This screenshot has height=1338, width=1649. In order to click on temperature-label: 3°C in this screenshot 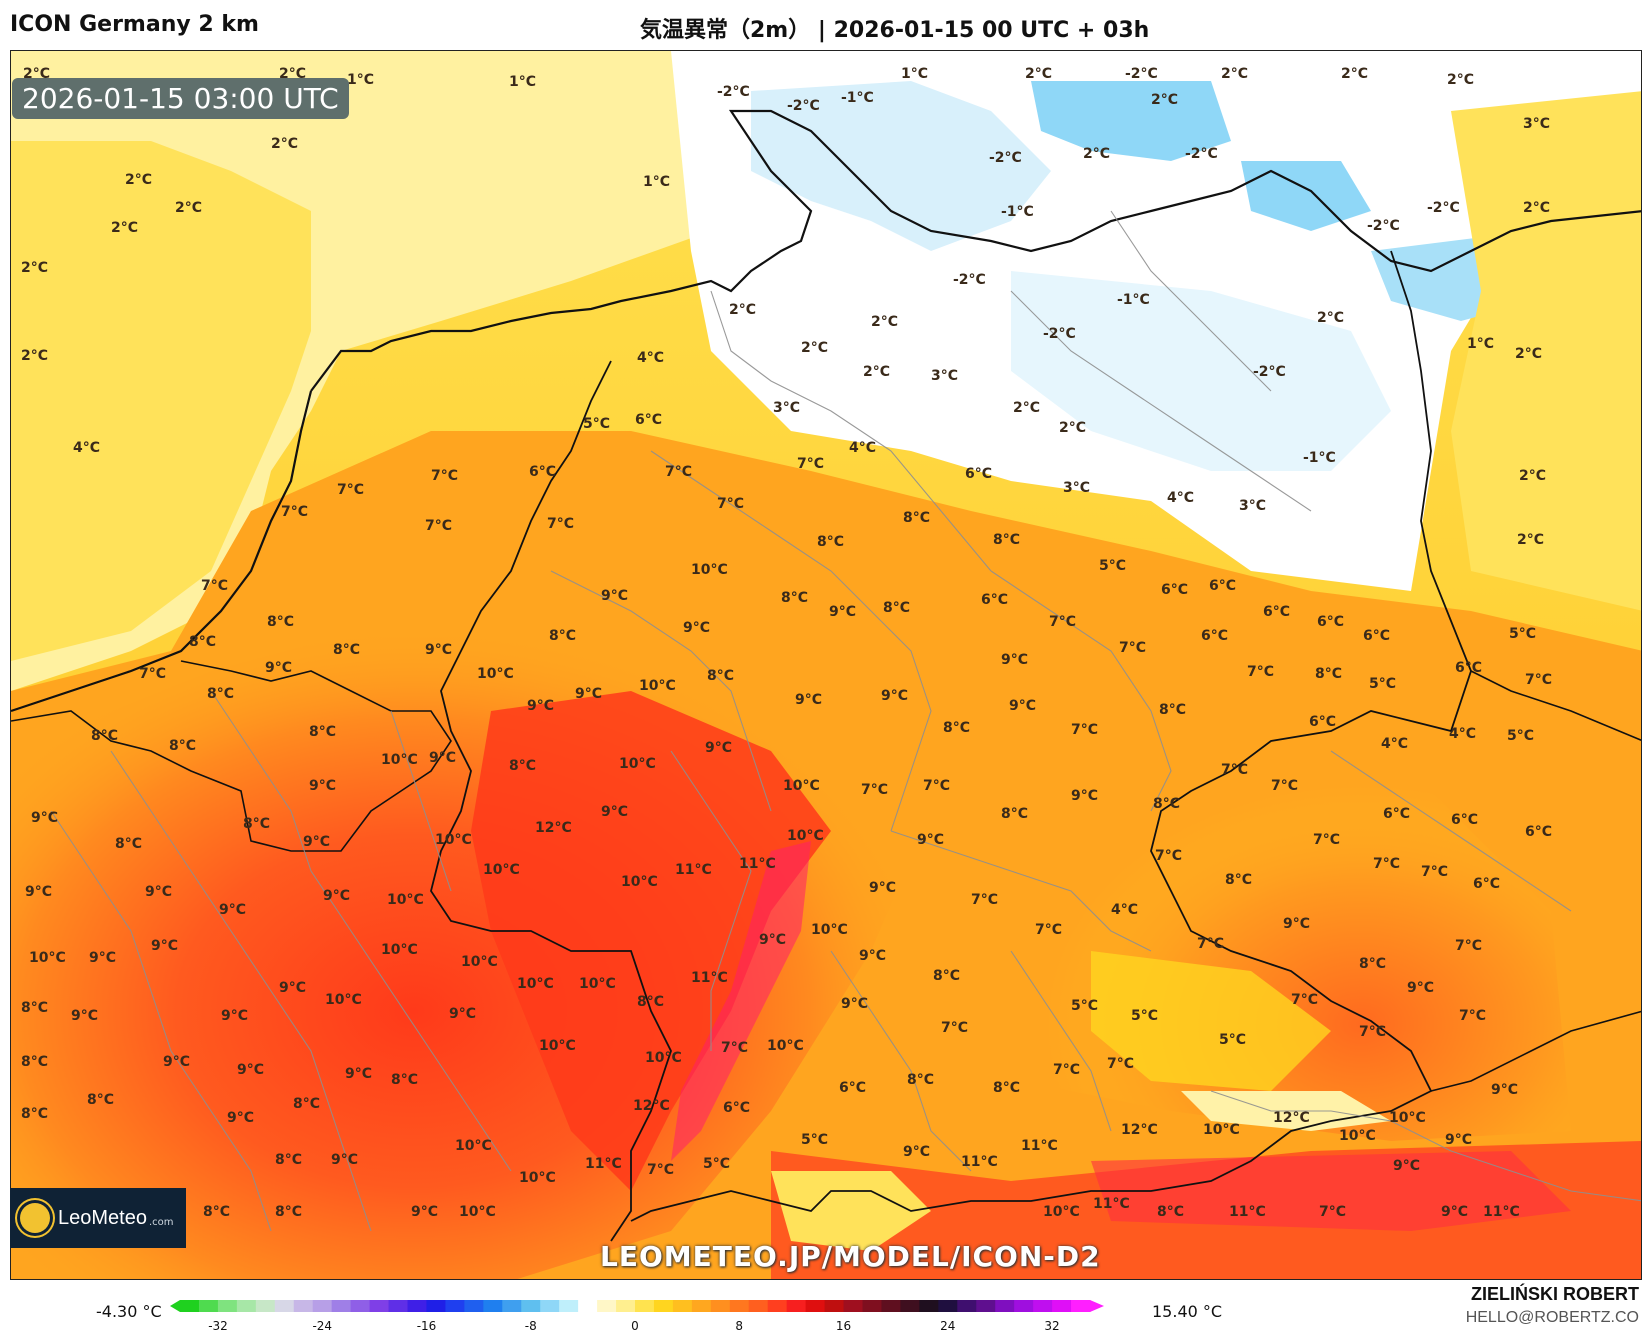, I will do `click(786, 408)`.